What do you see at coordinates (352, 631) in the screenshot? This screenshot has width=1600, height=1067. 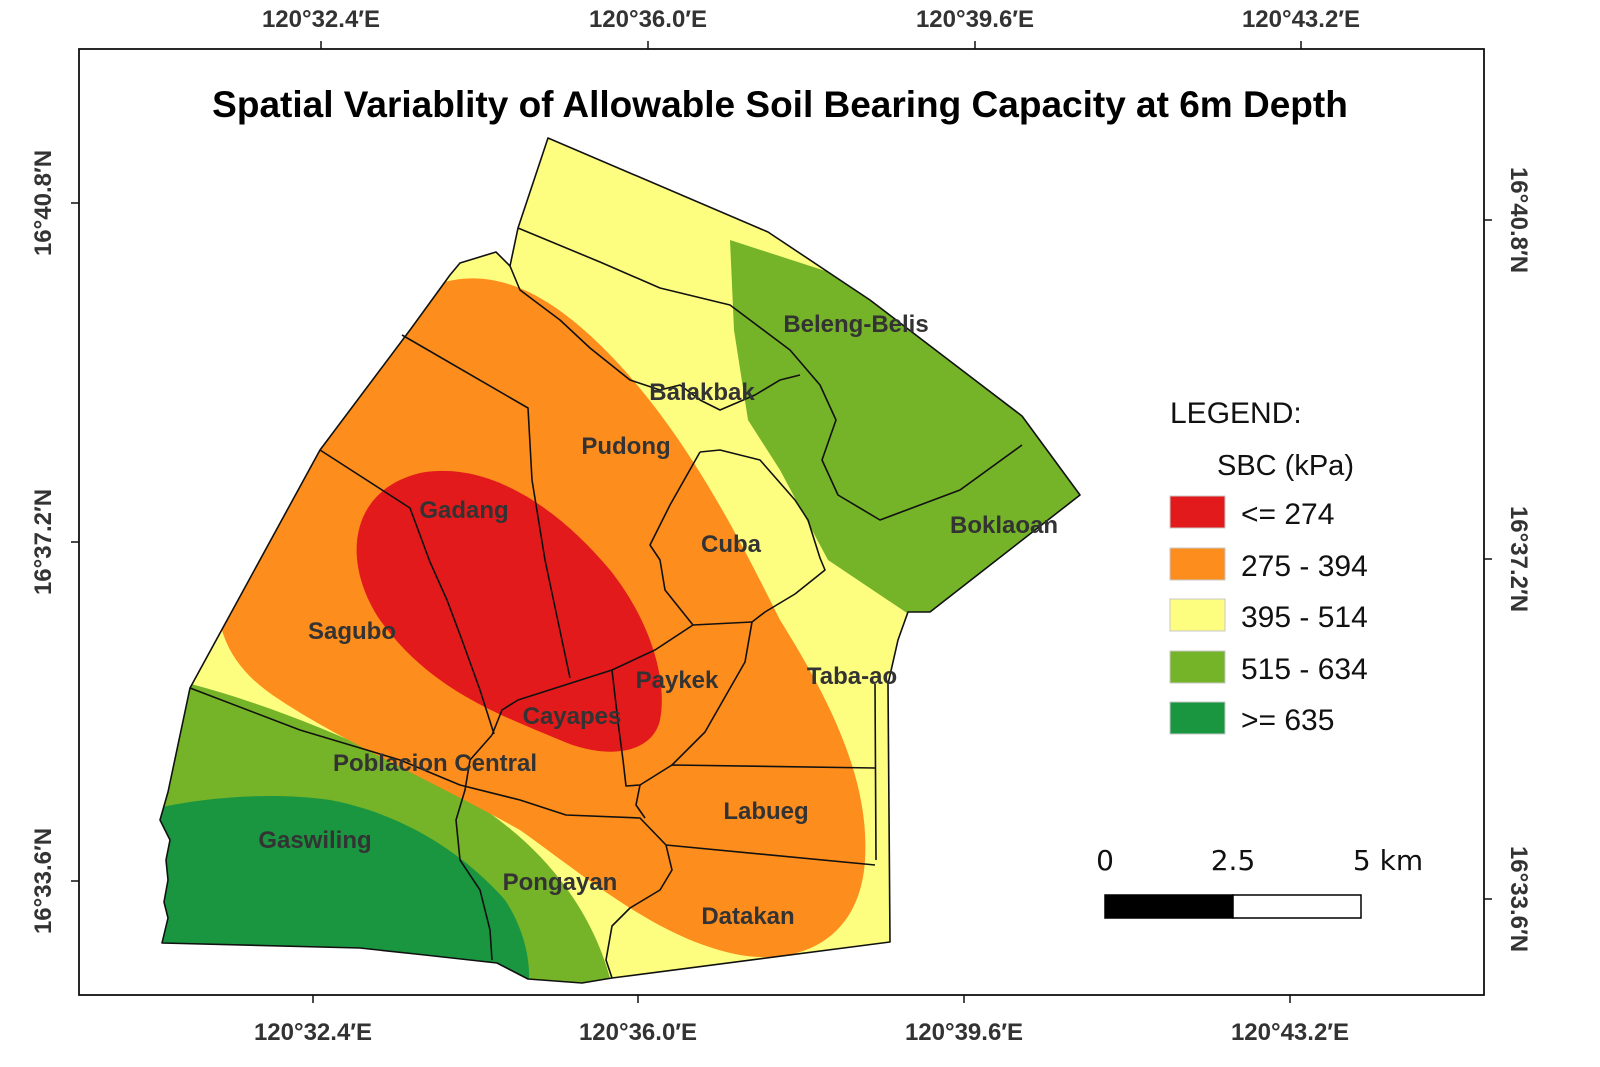 I see `label-sagubo: Sagubo` at bounding box center [352, 631].